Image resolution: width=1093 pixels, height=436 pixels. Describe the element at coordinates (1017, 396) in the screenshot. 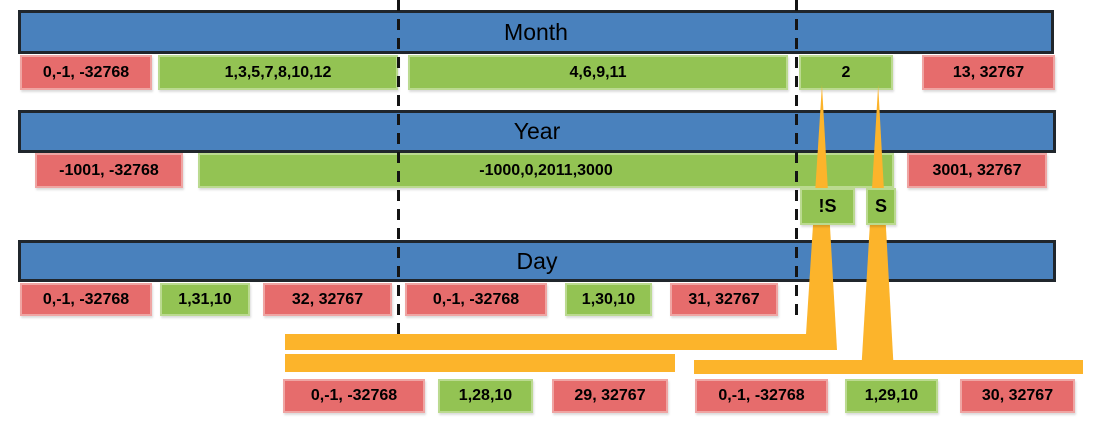

I see `feb29-partition-invalid-high: 30, 32767` at that location.